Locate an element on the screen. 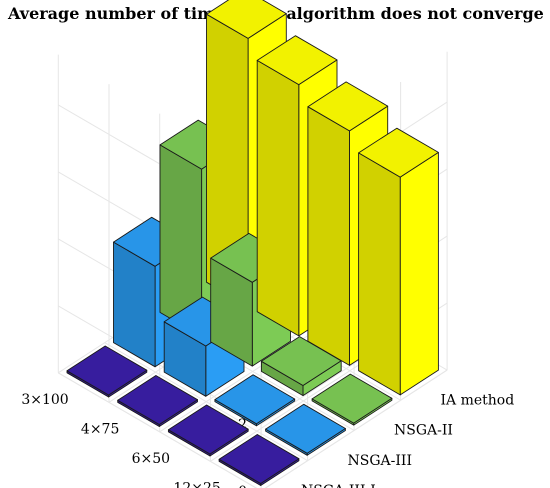 The image size is (550, 488). series-label: NSGA-II is located at coordinates (423, 431).